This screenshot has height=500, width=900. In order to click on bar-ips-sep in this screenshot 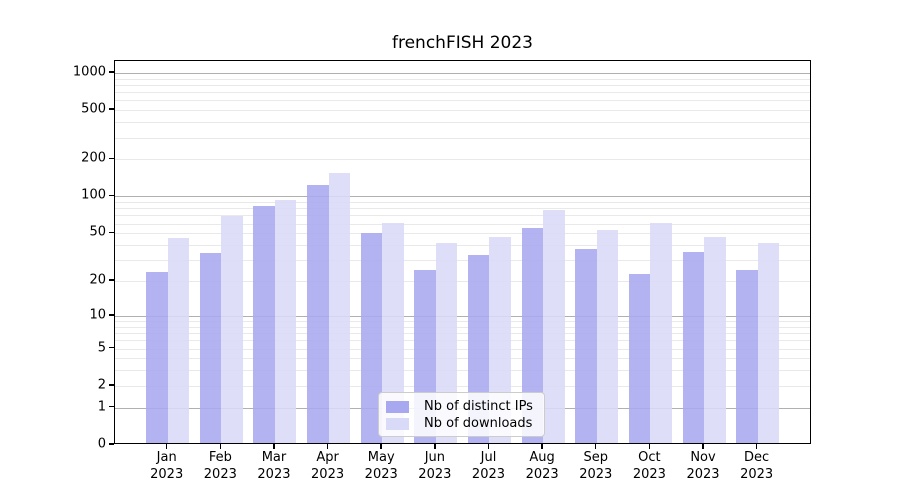, I will do `click(586, 345)`.